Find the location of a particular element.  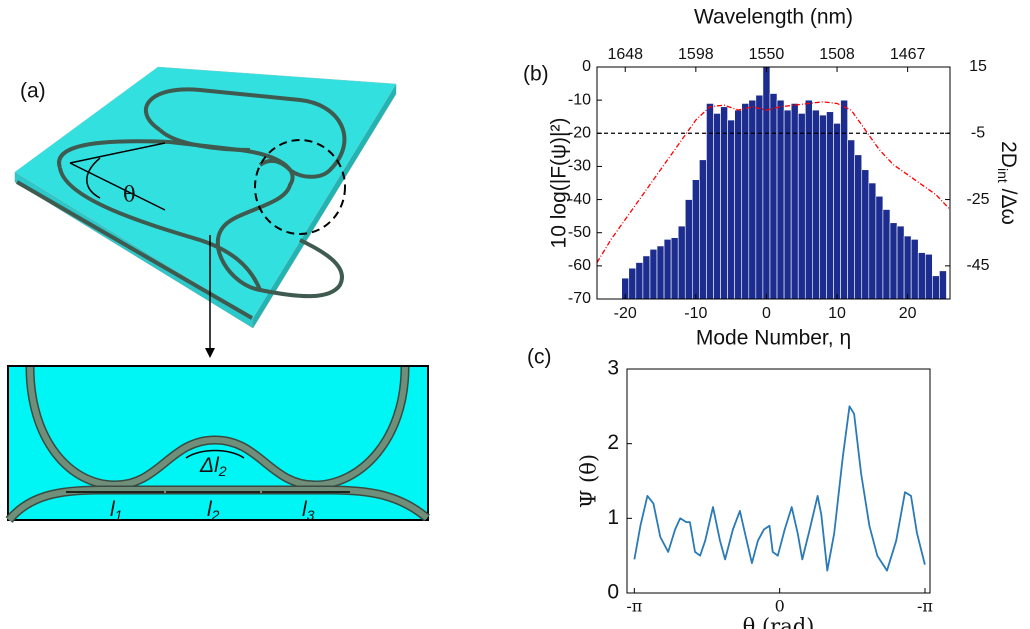

x2-tick-label: 1598 is located at coordinates (696, 54).